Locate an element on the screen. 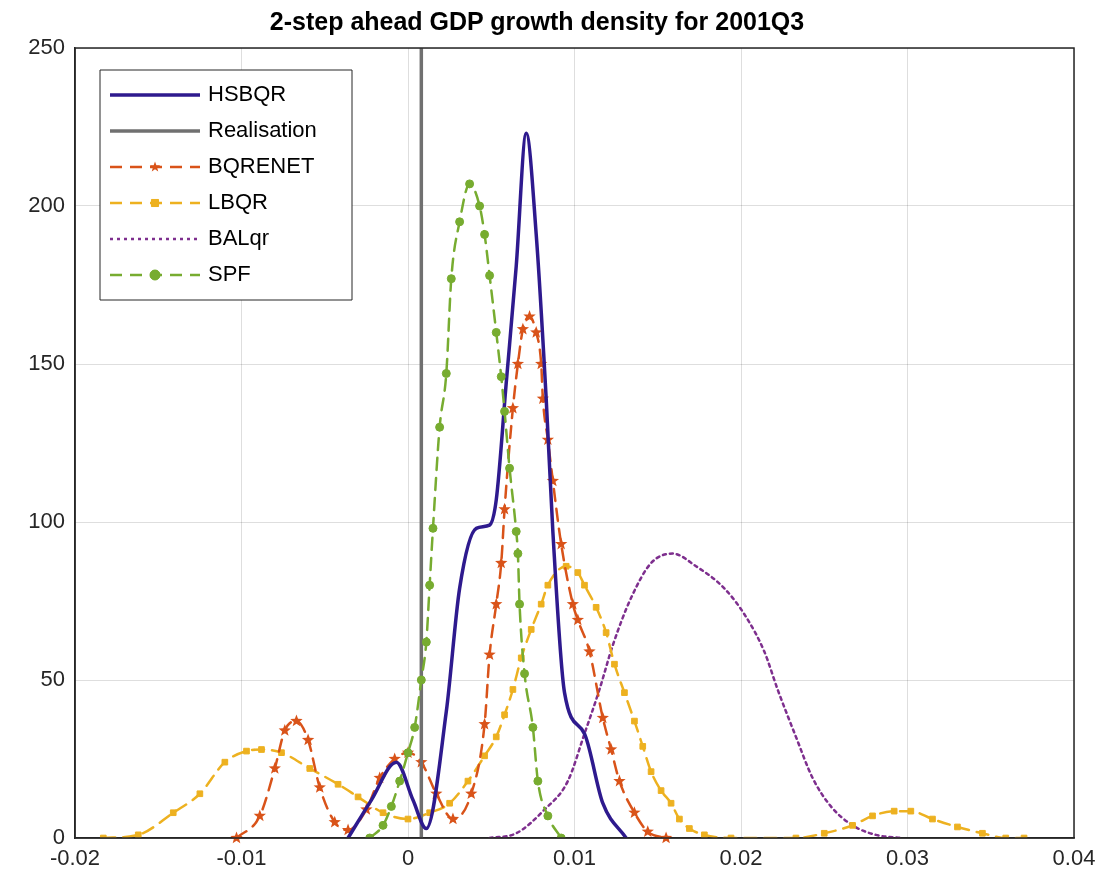 This screenshot has width=1106, height=888. legend-label: BQRENET is located at coordinates (261, 166).